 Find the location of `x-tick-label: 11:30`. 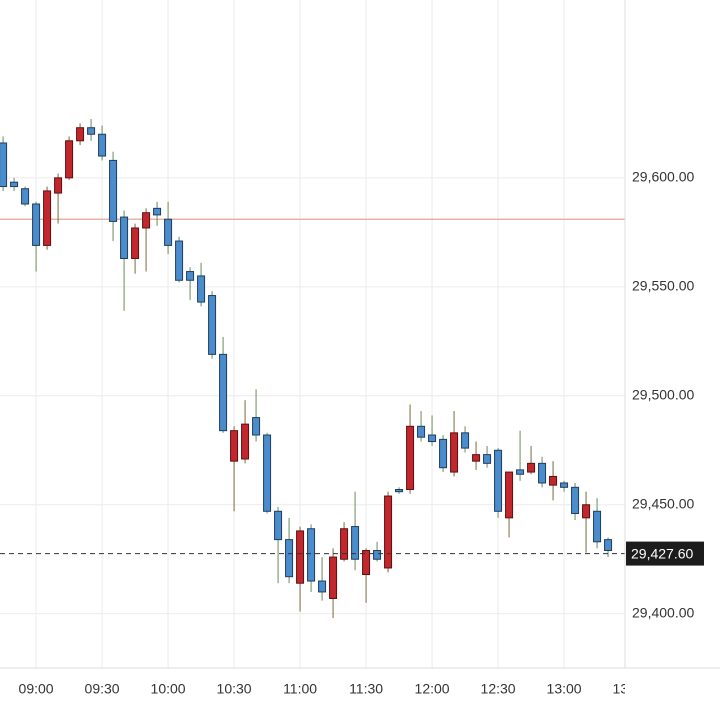

x-tick-label: 11:30 is located at coordinates (366, 689).